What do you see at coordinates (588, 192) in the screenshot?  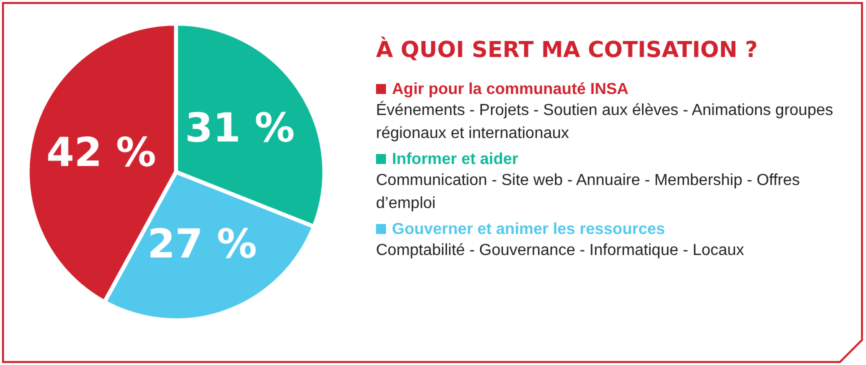 I see `text: Communication - Site web - Annuaire - Membership - Offres d’emploi` at bounding box center [588, 192].